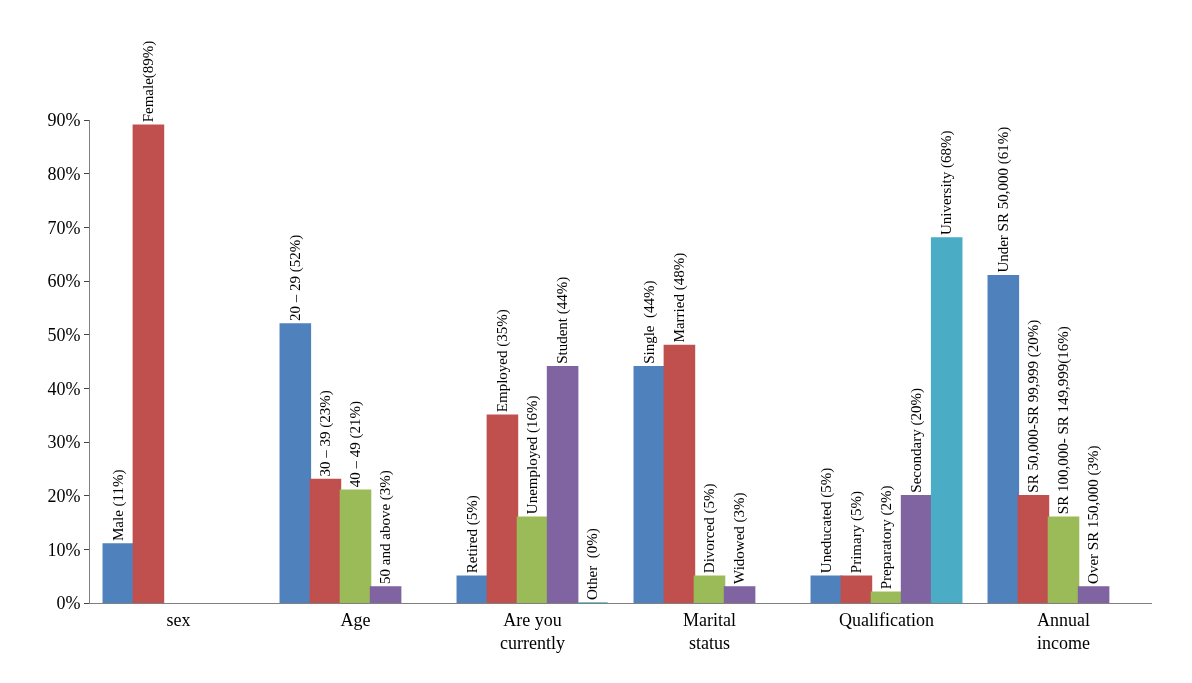 The image size is (1192, 683). What do you see at coordinates (295, 277) in the screenshot?
I see `data-label: 20 – 29 (52%)` at bounding box center [295, 277].